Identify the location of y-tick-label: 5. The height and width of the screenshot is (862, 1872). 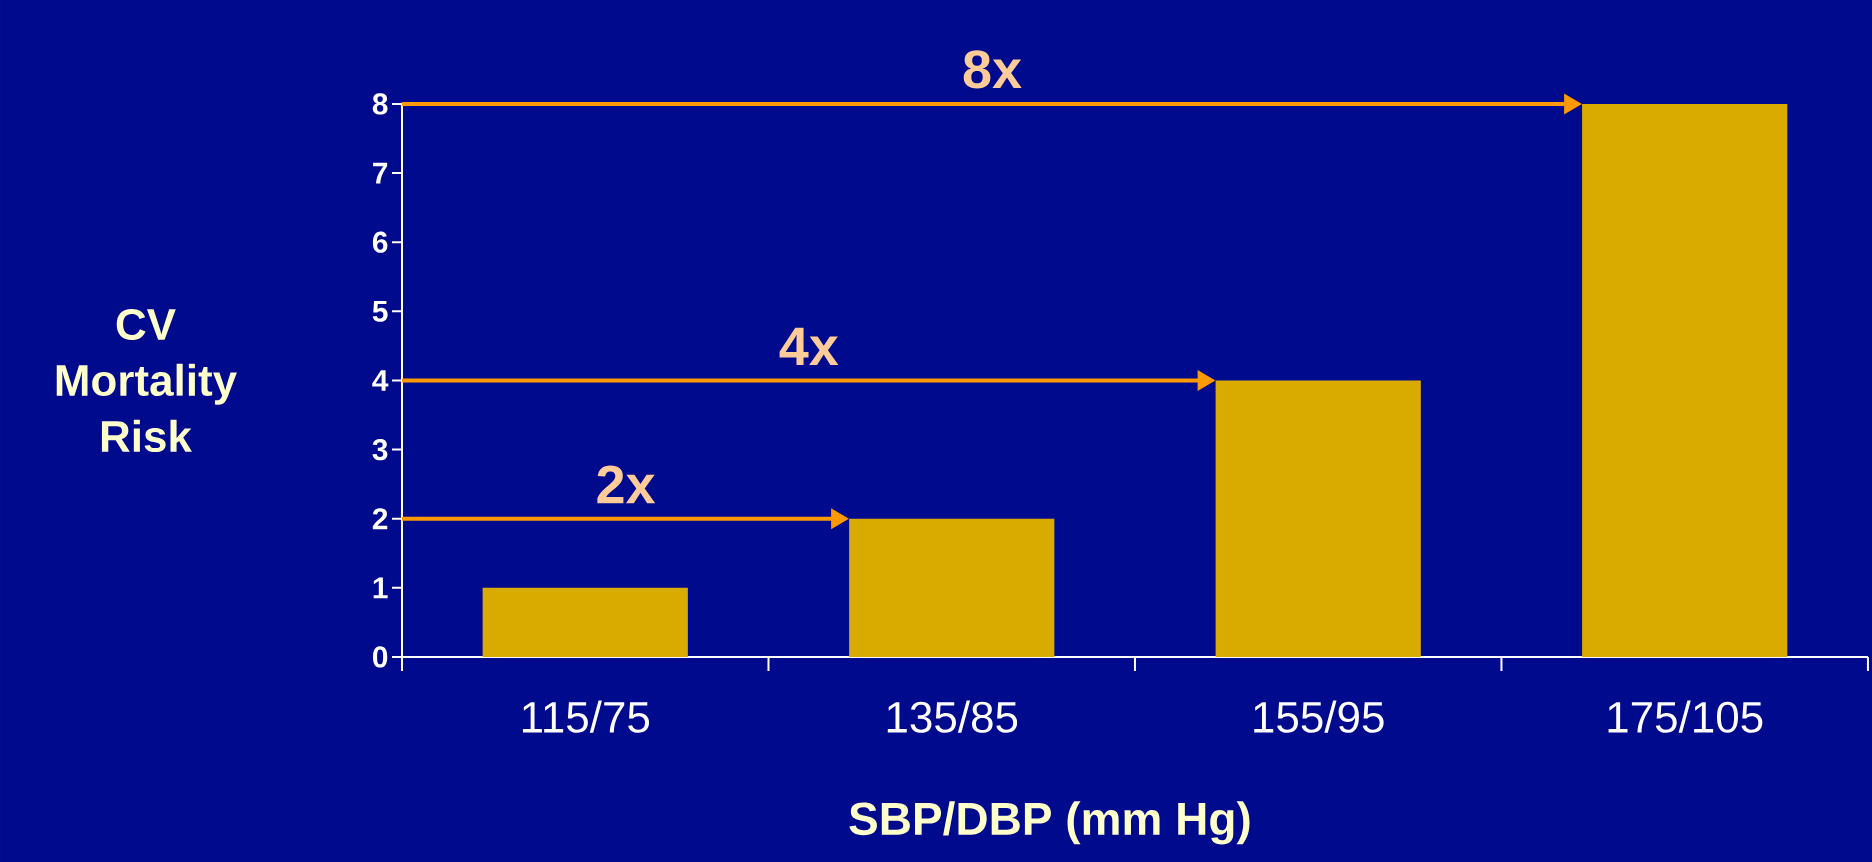
(380, 311).